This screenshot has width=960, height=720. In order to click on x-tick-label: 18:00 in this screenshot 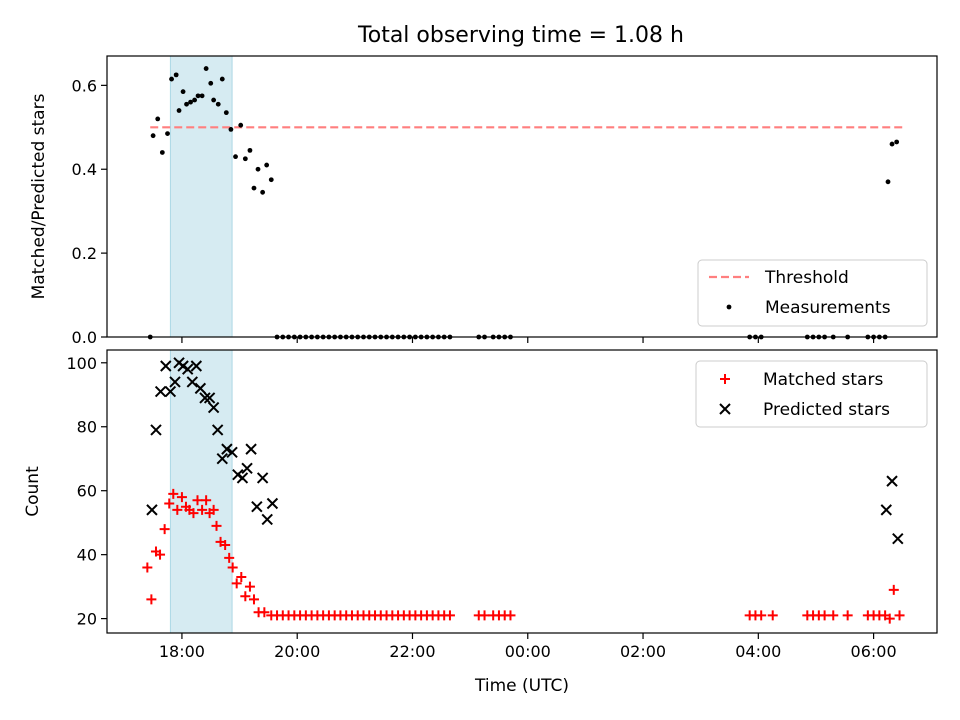, I will do `click(182, 651)`.